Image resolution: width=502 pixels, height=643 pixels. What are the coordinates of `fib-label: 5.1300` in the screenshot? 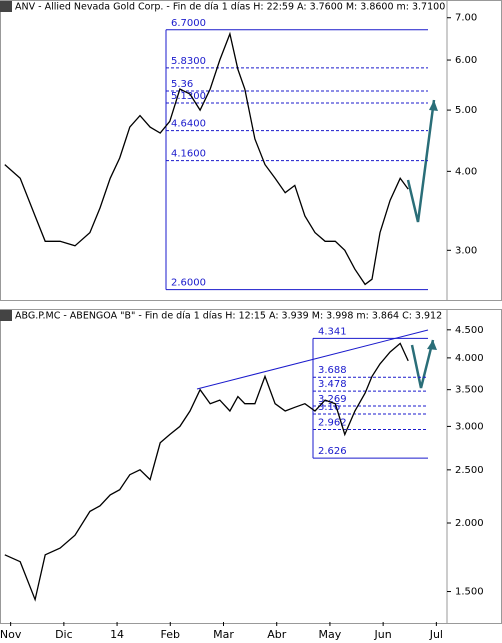 It's located at (188, 96).